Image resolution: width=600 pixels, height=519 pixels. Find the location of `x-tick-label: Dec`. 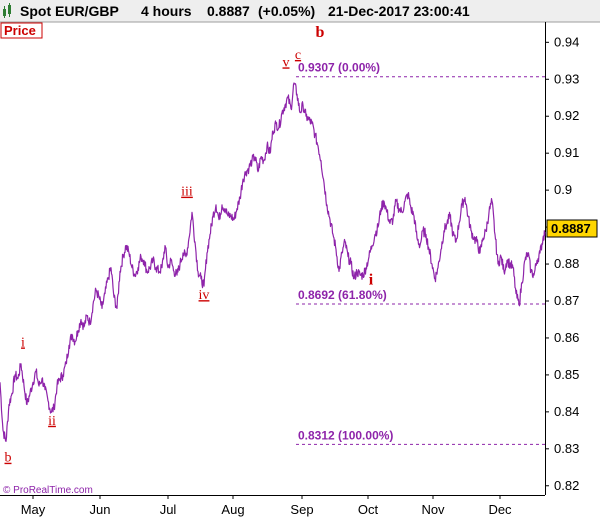

x-tick-label: Dec is located at coordinates (500, 509).